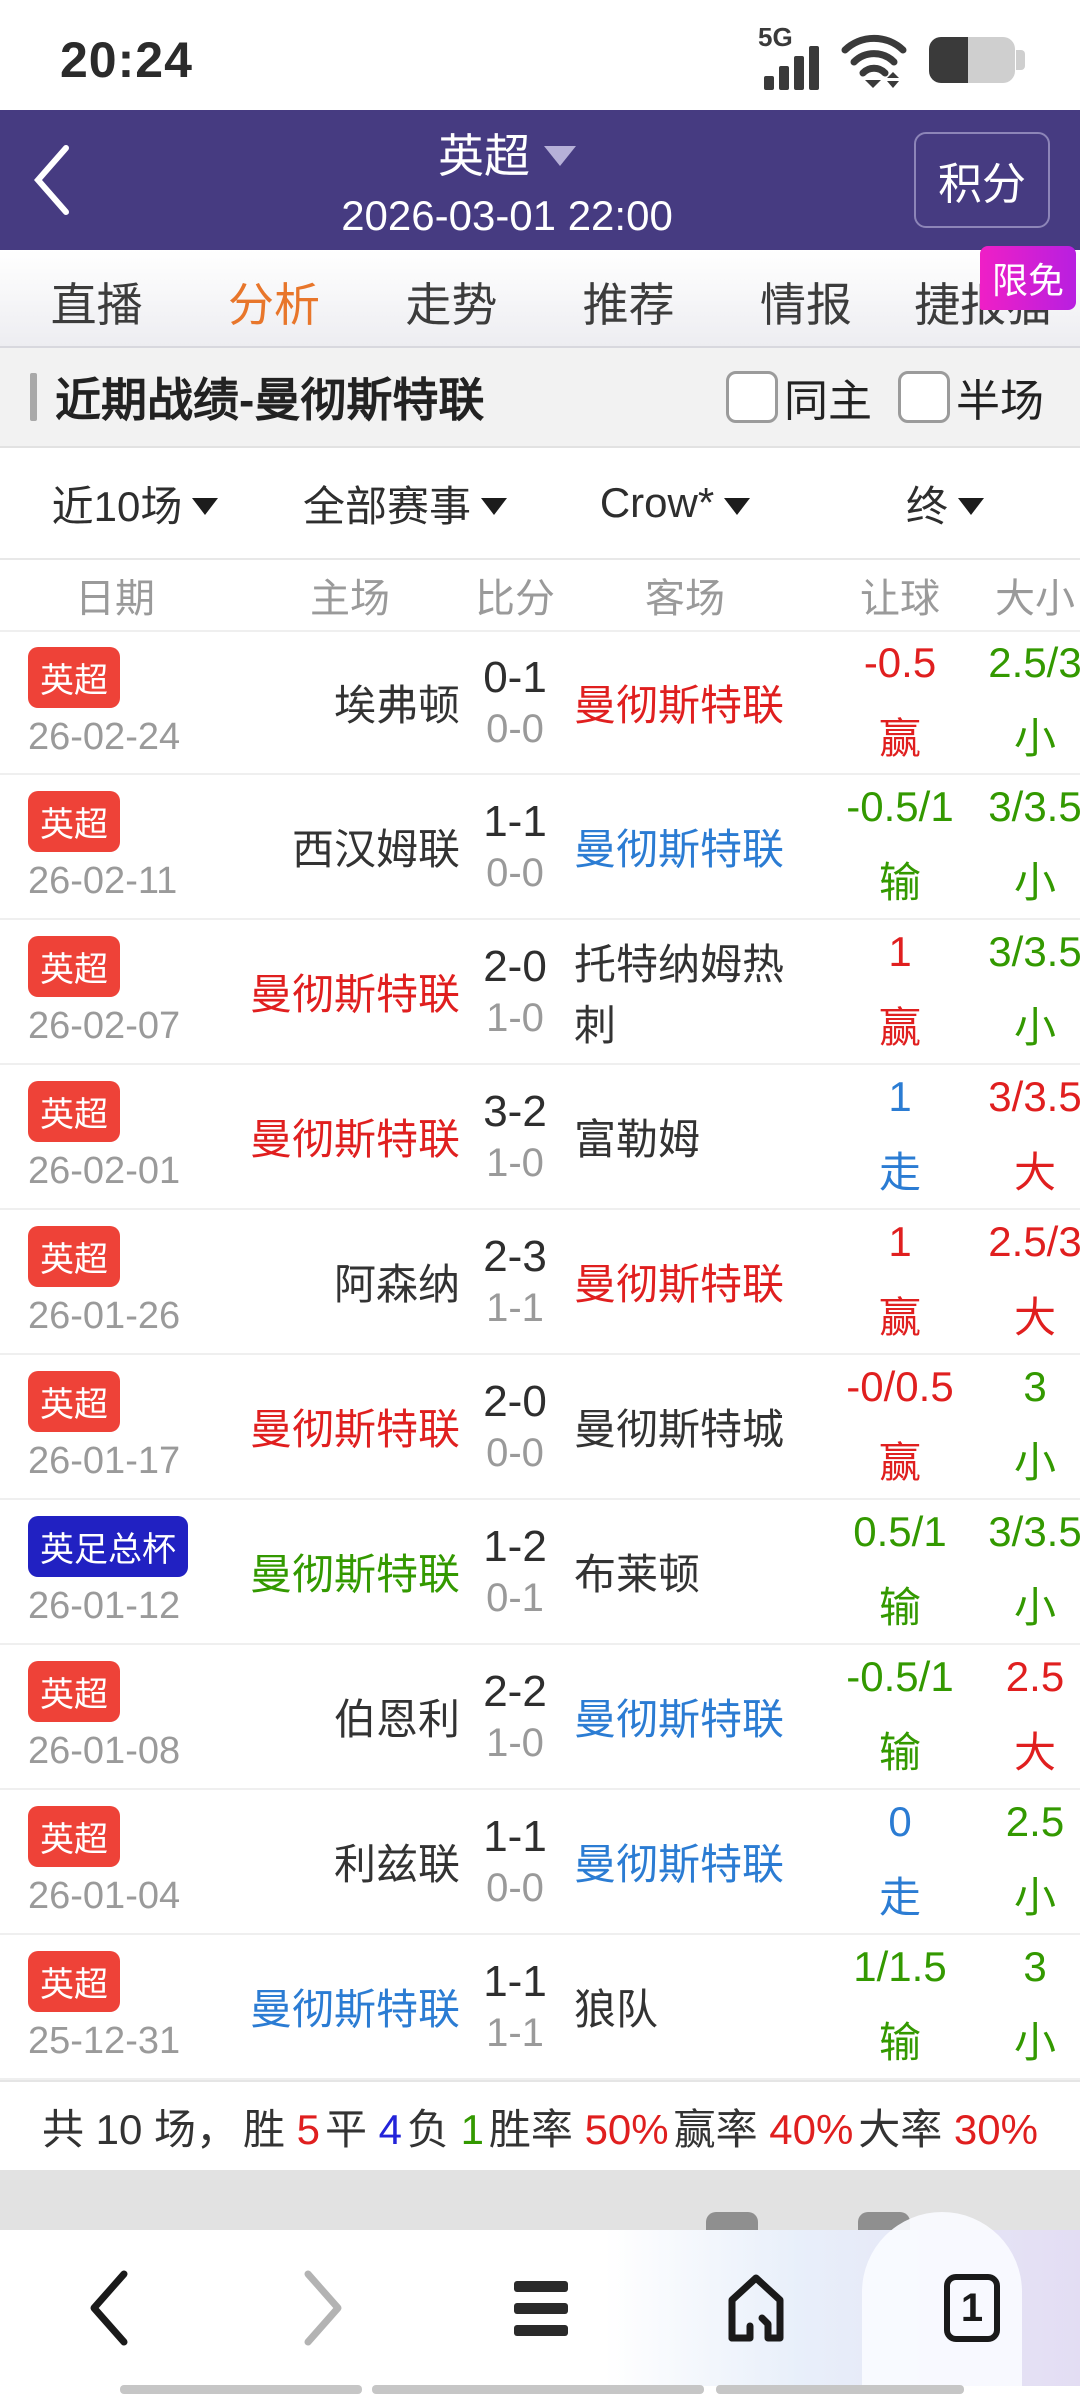 The image size is (1080, 2400). What do you see at coordinates (756, 2308) in the screenshot?
I see `nav-home-button` at bounding box center [756, 2308].